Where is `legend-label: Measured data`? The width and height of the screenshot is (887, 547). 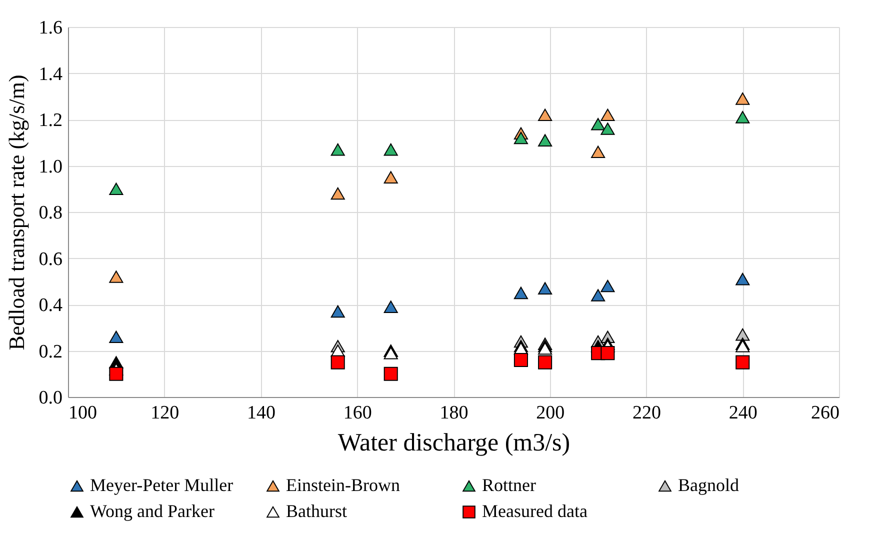 legend-label: Measured data is located at coordinates (535, 511).